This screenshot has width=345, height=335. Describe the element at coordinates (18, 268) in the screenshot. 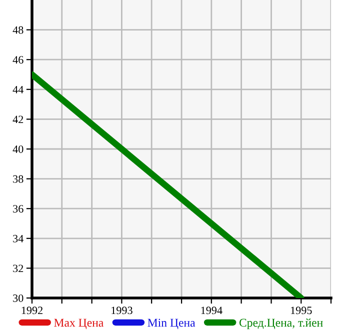

I see `y-tick-label: 32` at that location.